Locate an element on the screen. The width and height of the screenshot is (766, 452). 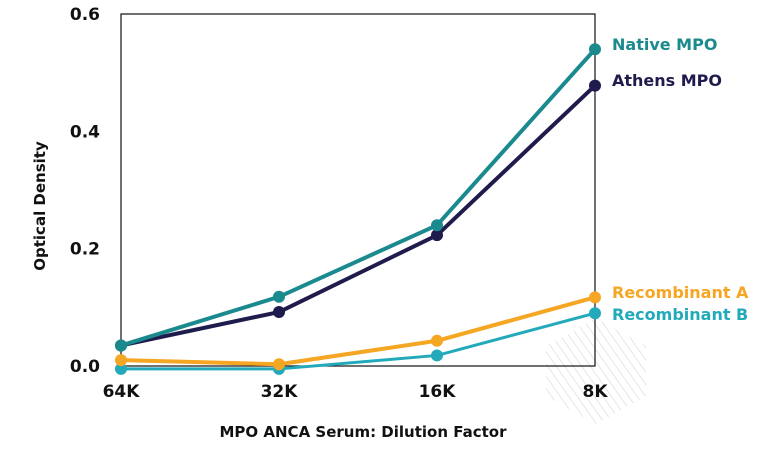
x-tick-label: 64K is located at coordinates (122, 392).